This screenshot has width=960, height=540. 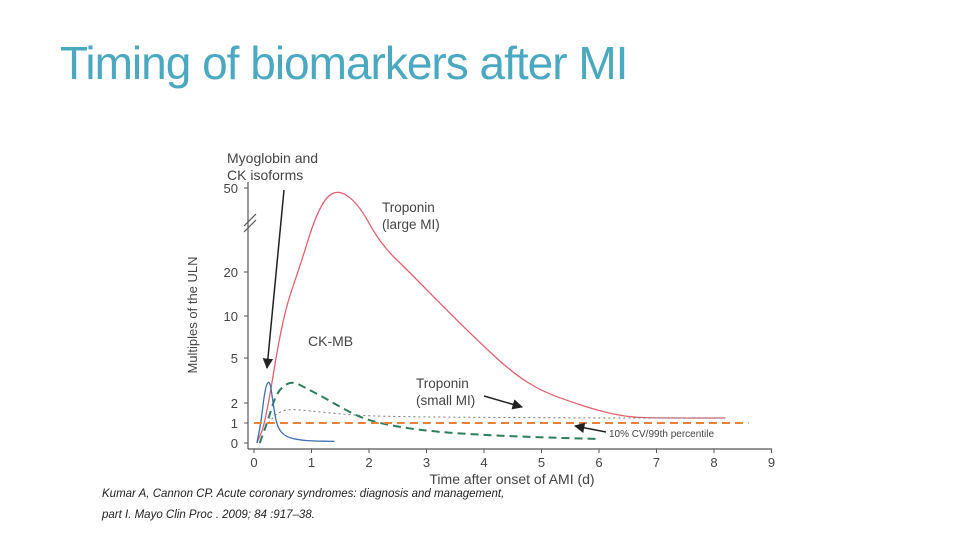 What do you see at coordinates (426, 462) in the screenshot?
I see `x-tick-label: 3` at bounding box center [426, 462].